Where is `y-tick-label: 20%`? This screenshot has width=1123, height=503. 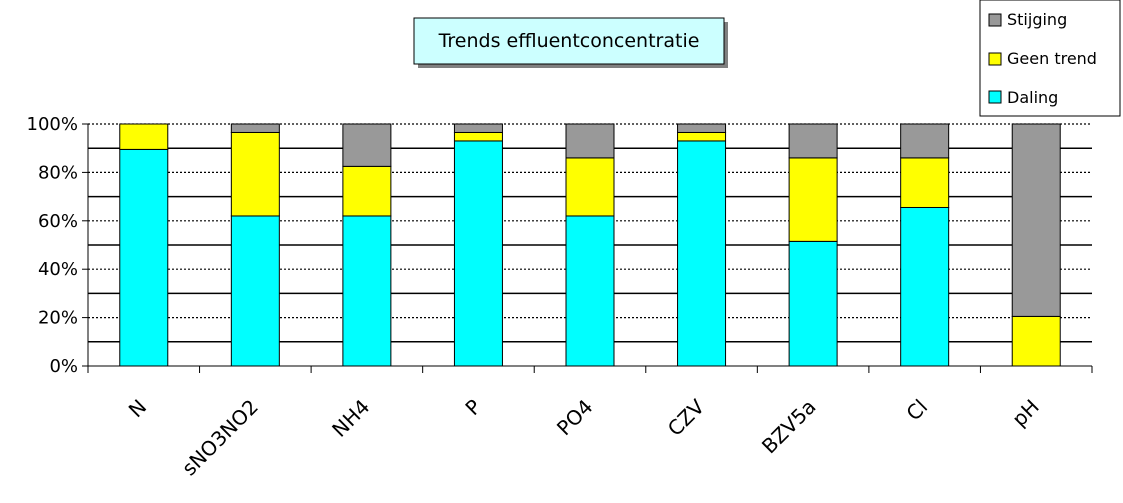
y-tick-label: 20% is located at coordinates (58, 318).